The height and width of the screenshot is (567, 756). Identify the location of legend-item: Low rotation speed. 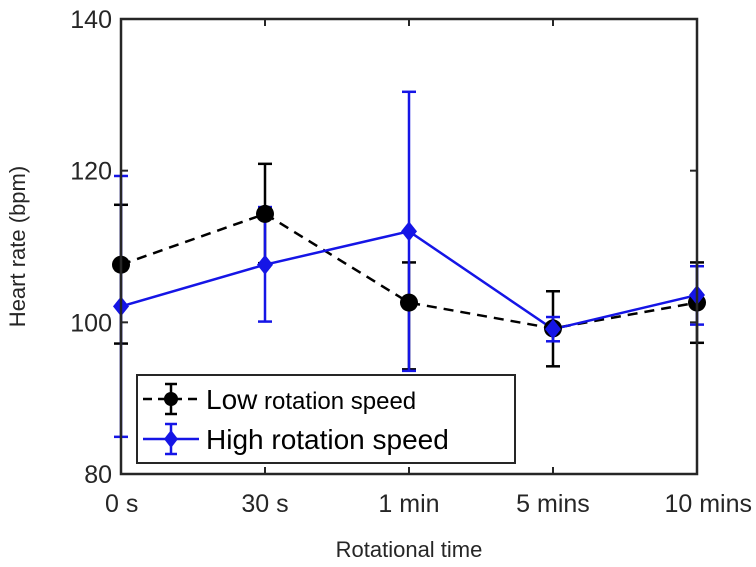
(279, 399).